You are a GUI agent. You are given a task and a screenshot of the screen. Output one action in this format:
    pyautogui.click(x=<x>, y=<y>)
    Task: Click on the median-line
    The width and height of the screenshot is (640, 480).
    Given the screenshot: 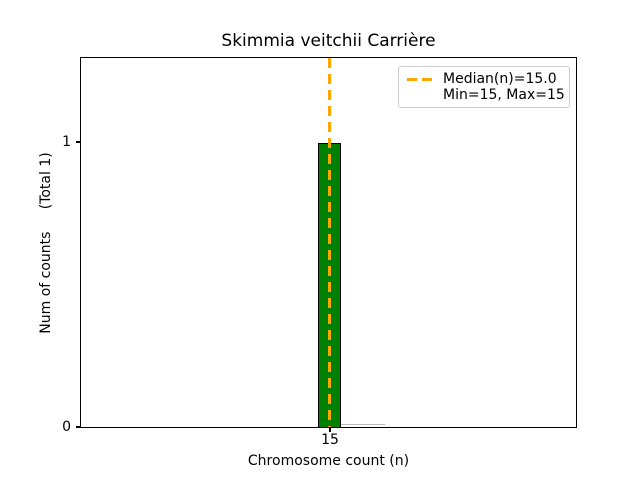 What is the action you would take?
    pyautogui.click(x=329, y=242)
    